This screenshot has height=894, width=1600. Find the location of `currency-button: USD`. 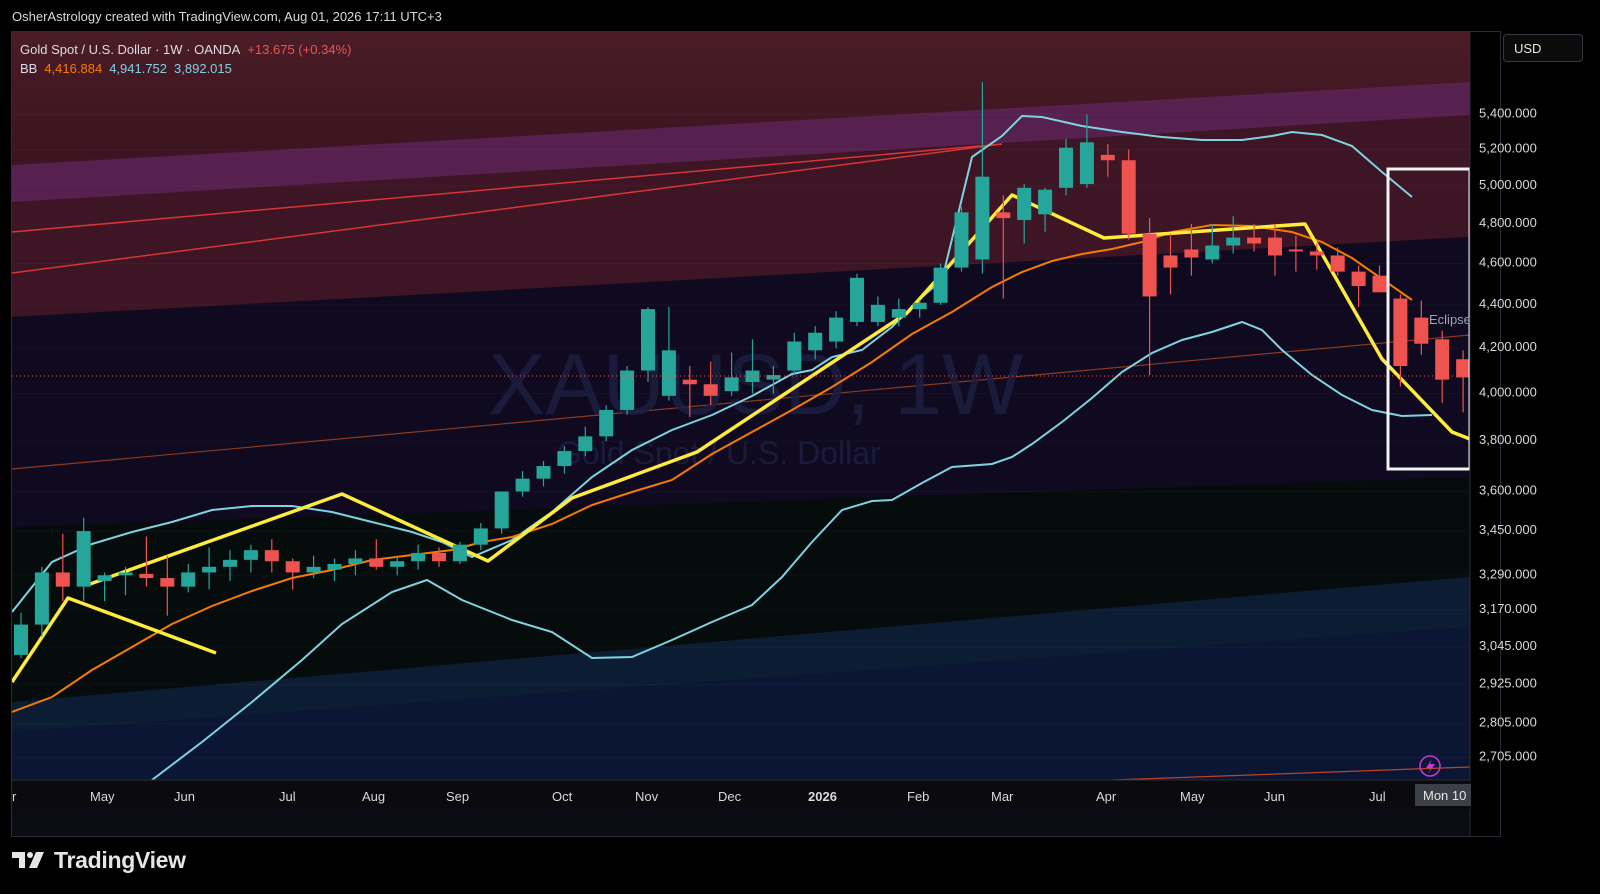

currency-button: USD is located at coordinates (1543, 48).